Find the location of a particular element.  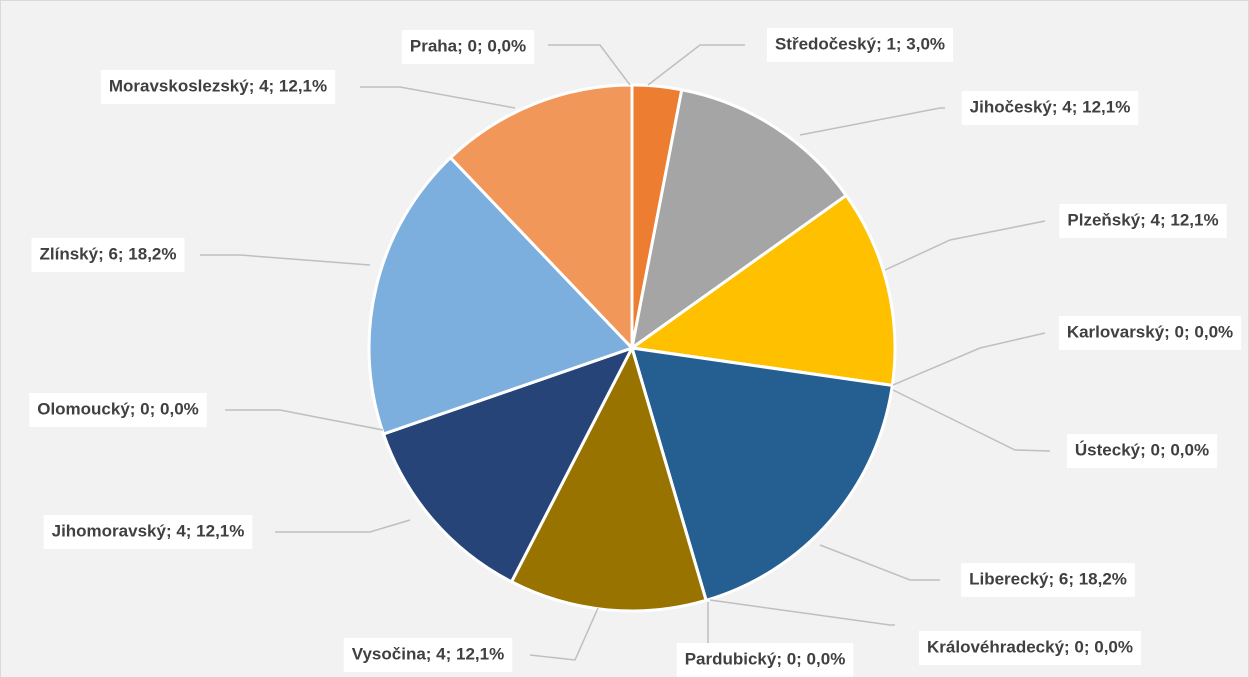

data-label: Plzeňský; 4; 12,1% is located at coordinates (1142, 219).